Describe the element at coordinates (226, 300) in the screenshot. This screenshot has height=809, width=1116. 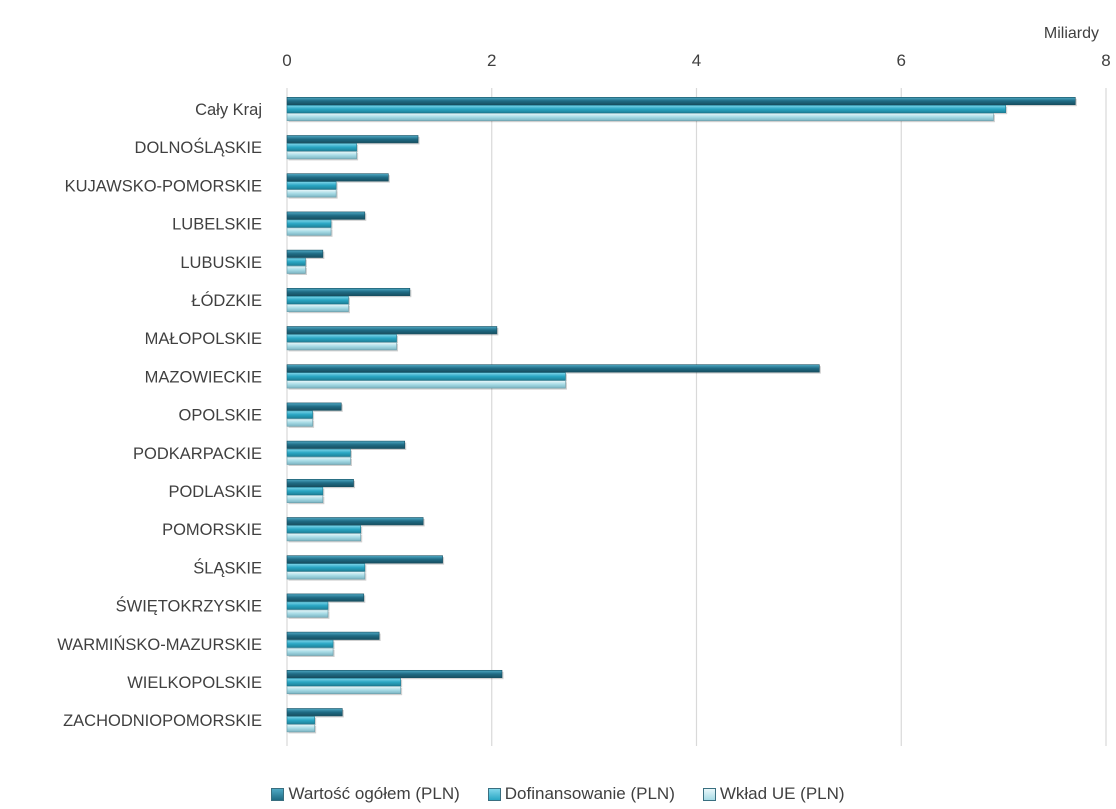
I see `category-label: ŁÓDZKIE` at that location.